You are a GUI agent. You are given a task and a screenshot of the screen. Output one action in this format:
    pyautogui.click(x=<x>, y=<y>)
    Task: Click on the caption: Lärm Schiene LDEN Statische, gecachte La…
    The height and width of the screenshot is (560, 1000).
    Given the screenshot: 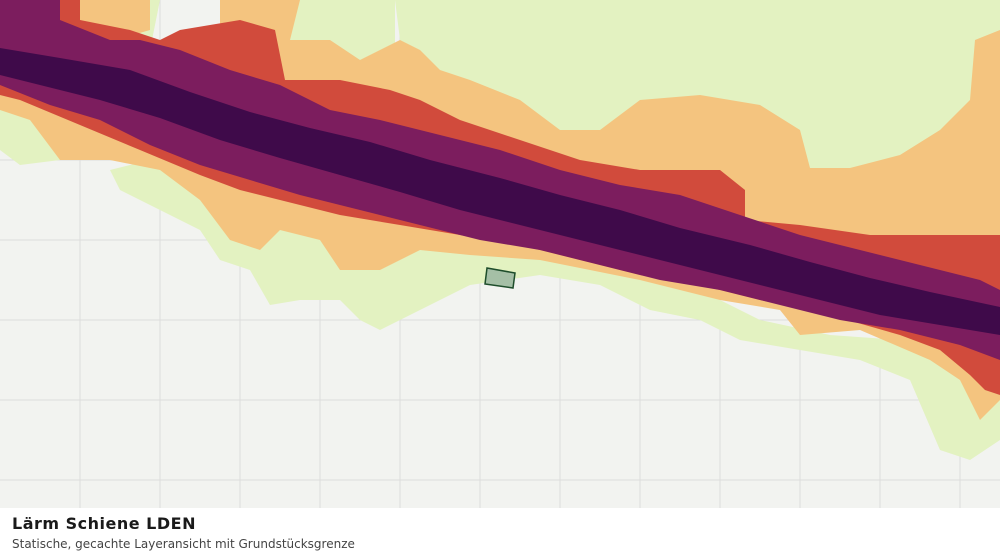 What is the action you would take?
    pyautogui.click(x=500, y=534)
    